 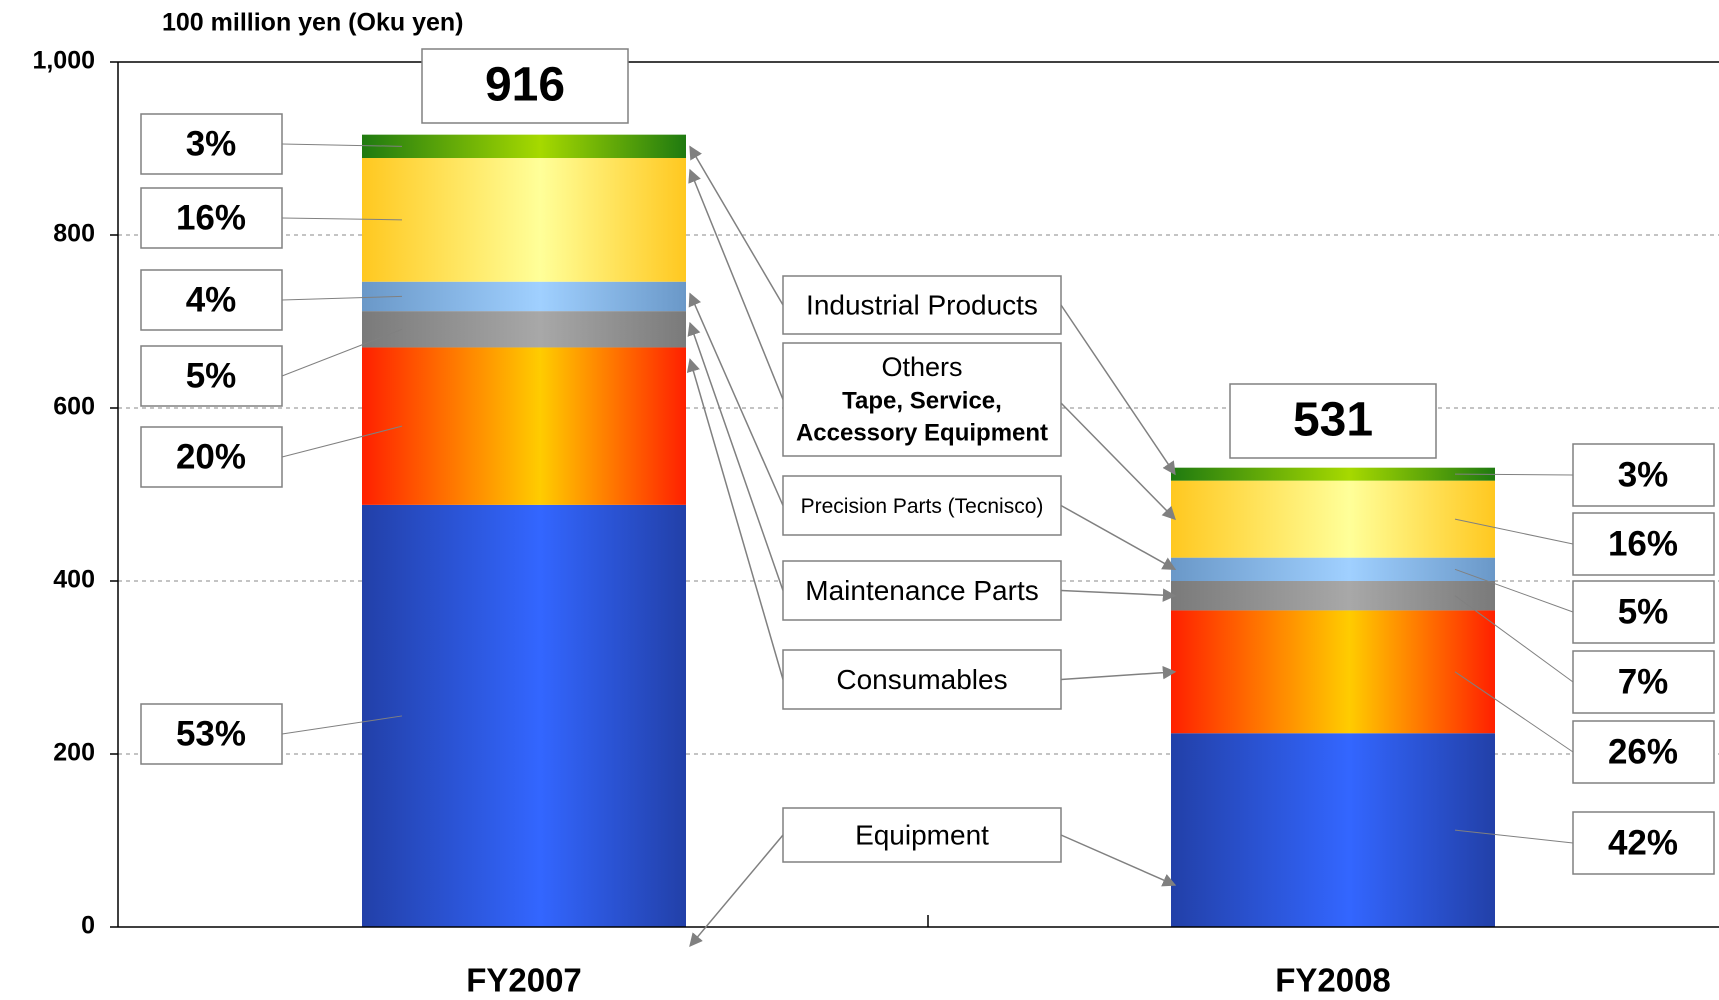 What do you see at coordinates (74, 407) in the screenshot?
I see `y-tick-label: 600` at bounding box center [74, 407].